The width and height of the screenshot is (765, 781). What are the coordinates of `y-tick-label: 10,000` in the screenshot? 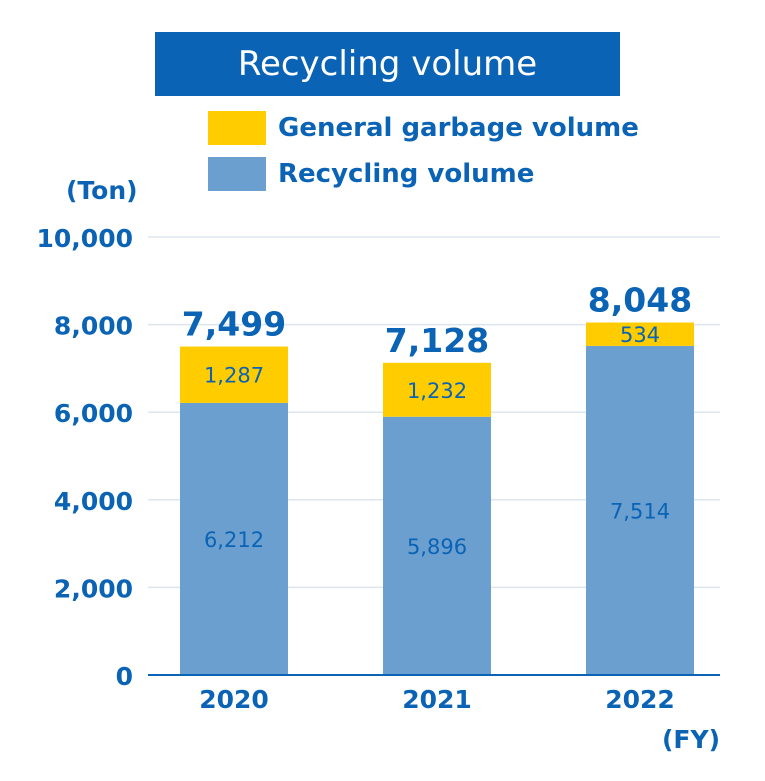 It's located at (85, 238).